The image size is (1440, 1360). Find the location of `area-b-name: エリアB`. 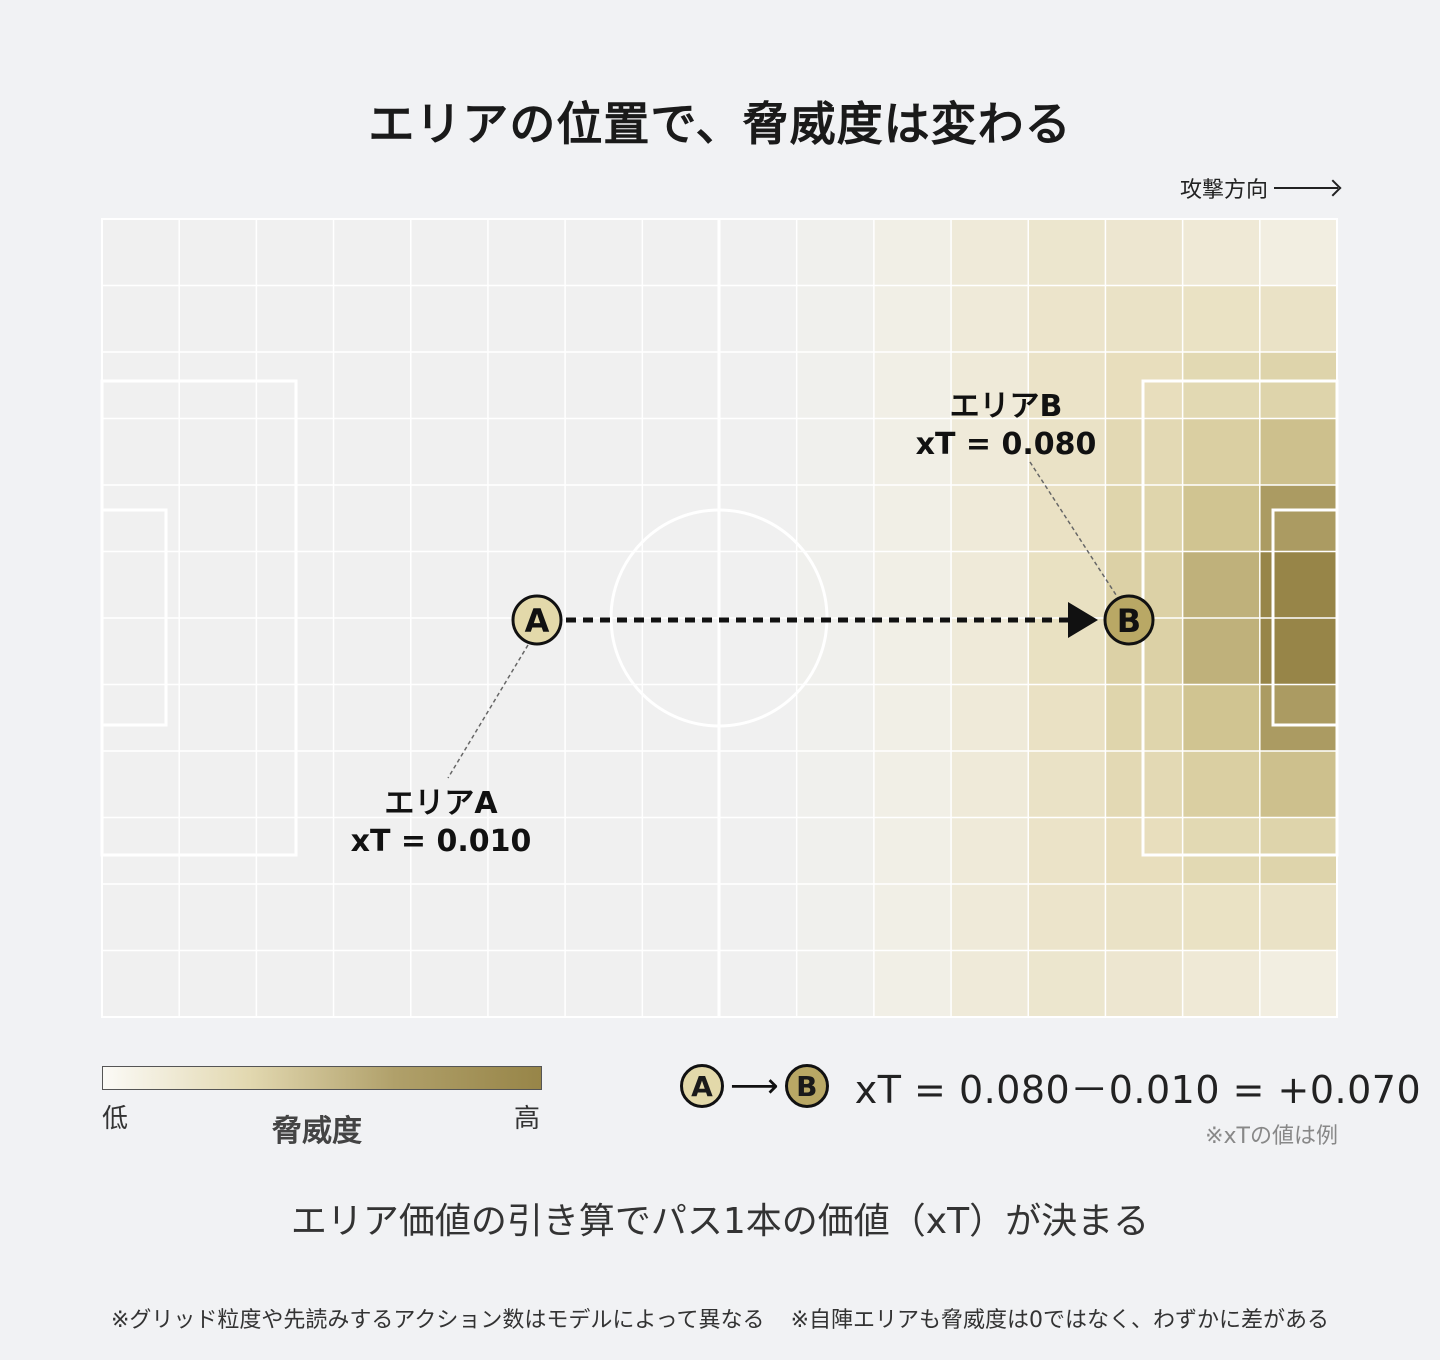

area-b-name: エリアB is located at coordinates (1006, 406).